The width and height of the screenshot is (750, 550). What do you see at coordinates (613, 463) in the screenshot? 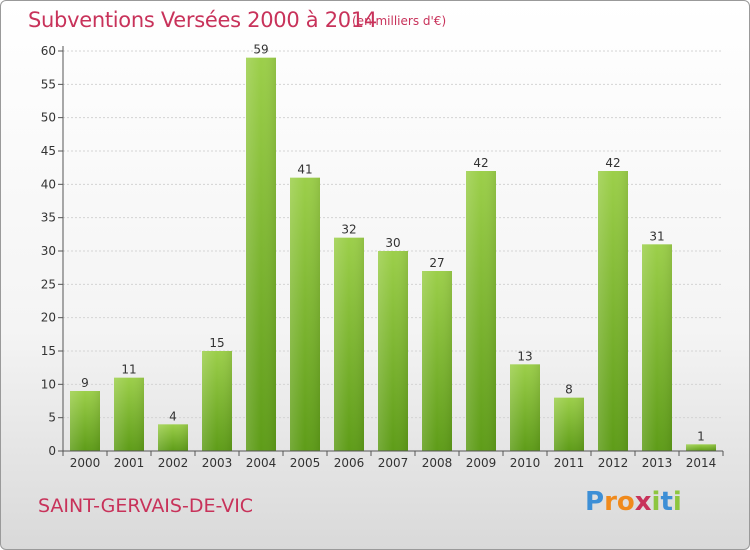
I see `x-tick-label: 2012` at bounding box center [613, 463].